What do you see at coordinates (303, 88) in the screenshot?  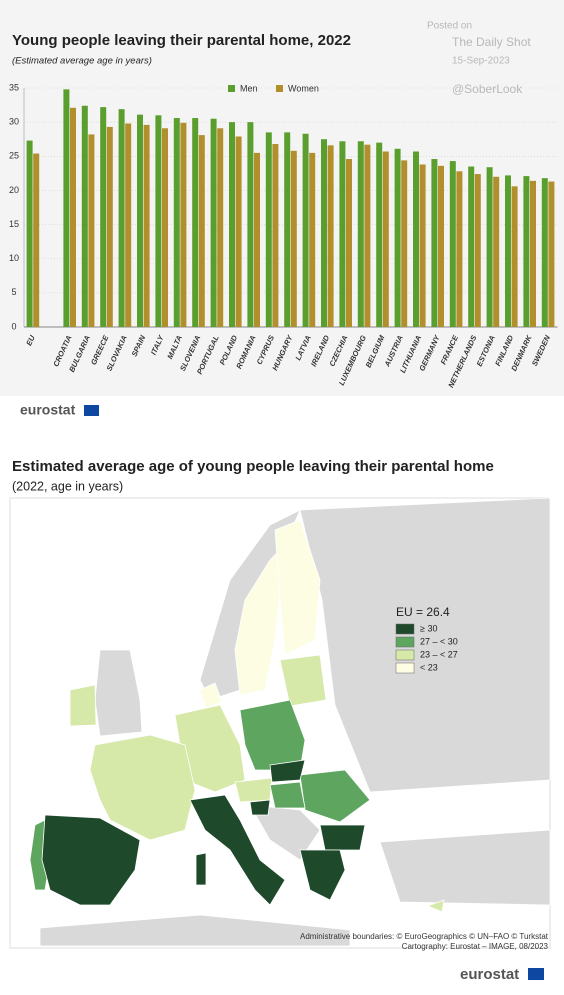 I see `legend-label: Women` at bounding box center [303, 88].